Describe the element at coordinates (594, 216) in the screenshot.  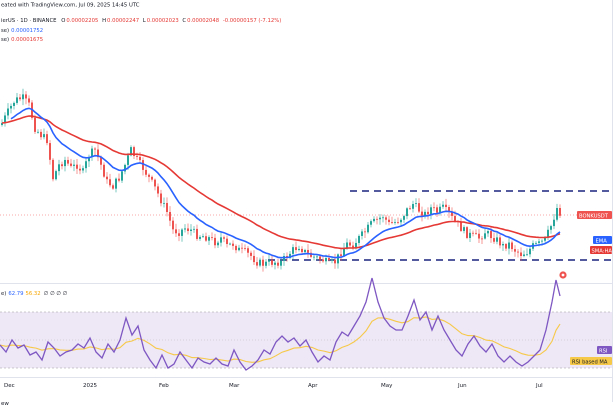
I see `price-tag-label: BONKUSDT` at that location.